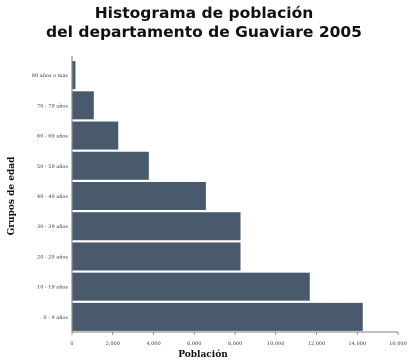 The width and height of the screenshot is (408, 364). I want to click on x-tick-label: 10,000, so click(276, 344).